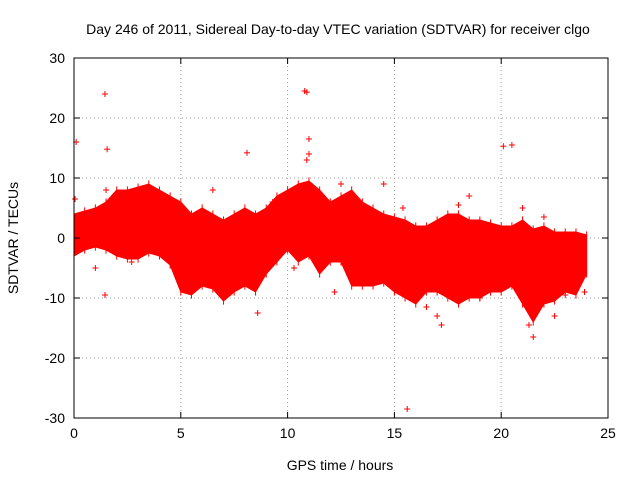 The width and height of the screenshot is (640, 480). What do you see at coordinates (55, 358) in the screenshot?
I see `y-tick-label: -20` at bounding box center [55, 358].